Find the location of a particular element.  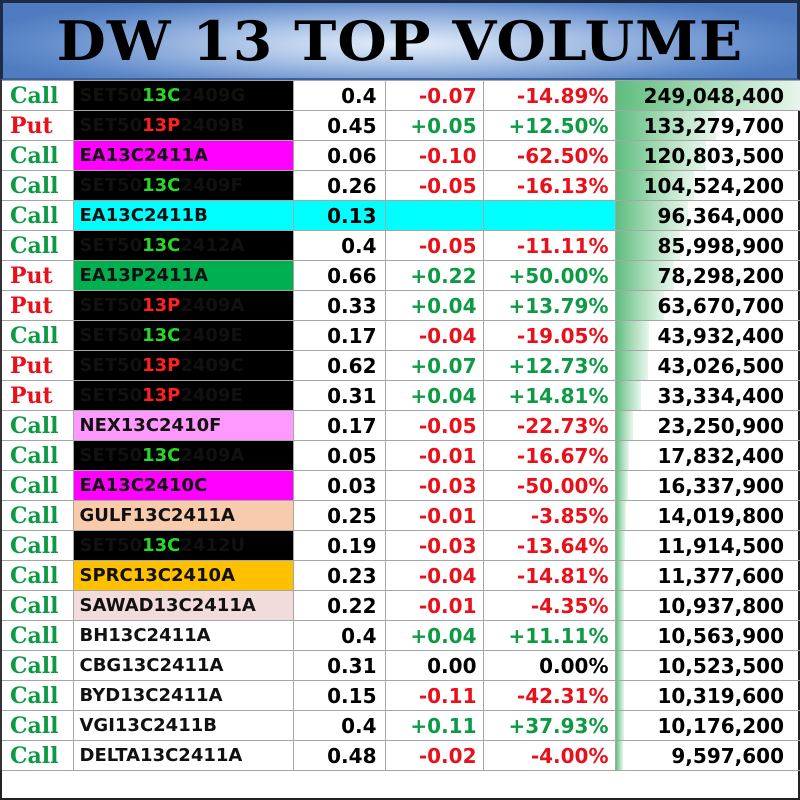

table-row: Call CBG13C2411A 0.31 0.00 0.00% 10,523,500 is located at coordinates (400, 665).